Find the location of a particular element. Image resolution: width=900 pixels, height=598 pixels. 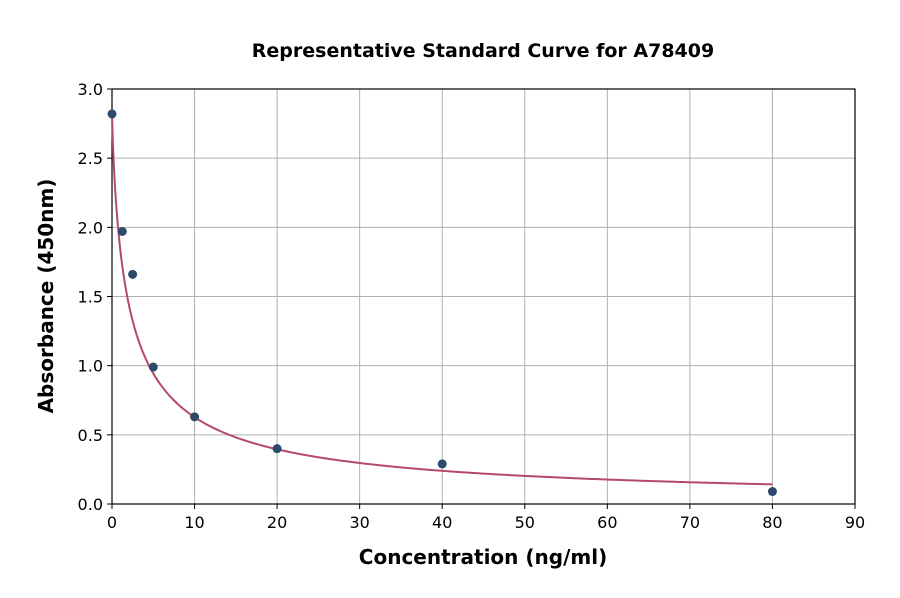

x-tick-label: 0 is located at coordinates (112, 522).